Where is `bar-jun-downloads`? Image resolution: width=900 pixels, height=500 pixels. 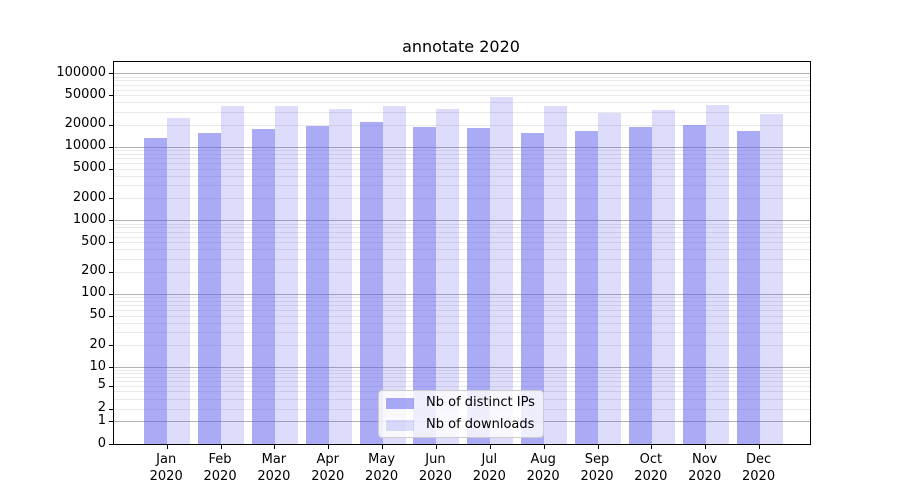 bar-jun-downloads is located at coordinates (448, 276).